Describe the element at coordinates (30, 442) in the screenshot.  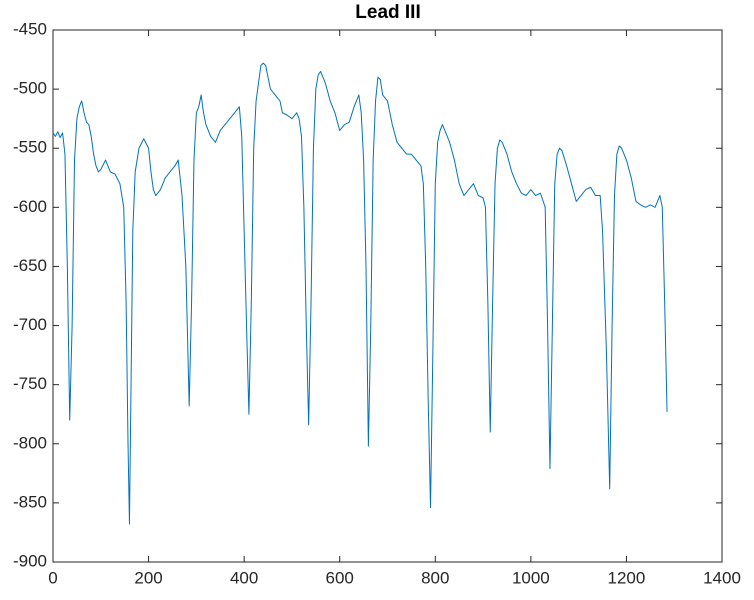
I see `y-tick-label: -800` at that location.